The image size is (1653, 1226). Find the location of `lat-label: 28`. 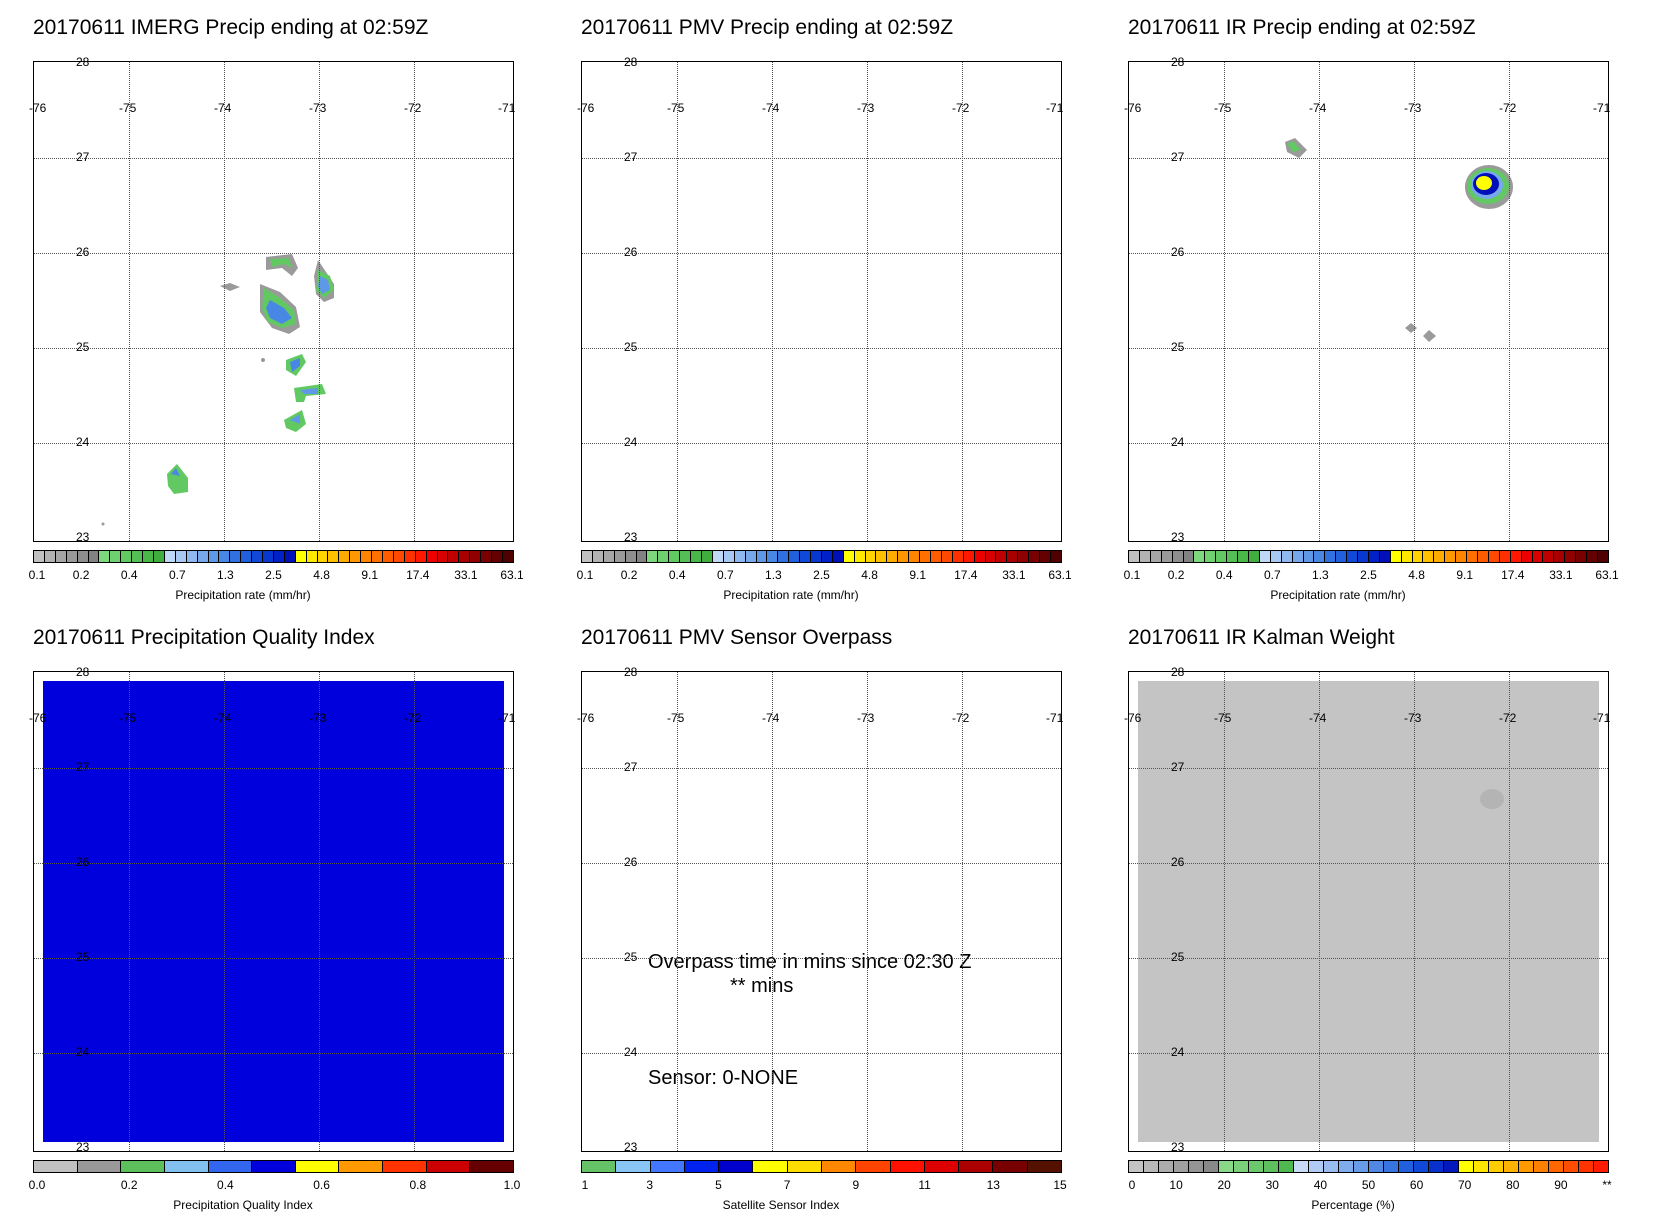

lat-label: 28 is located at coordinates (83, 672).